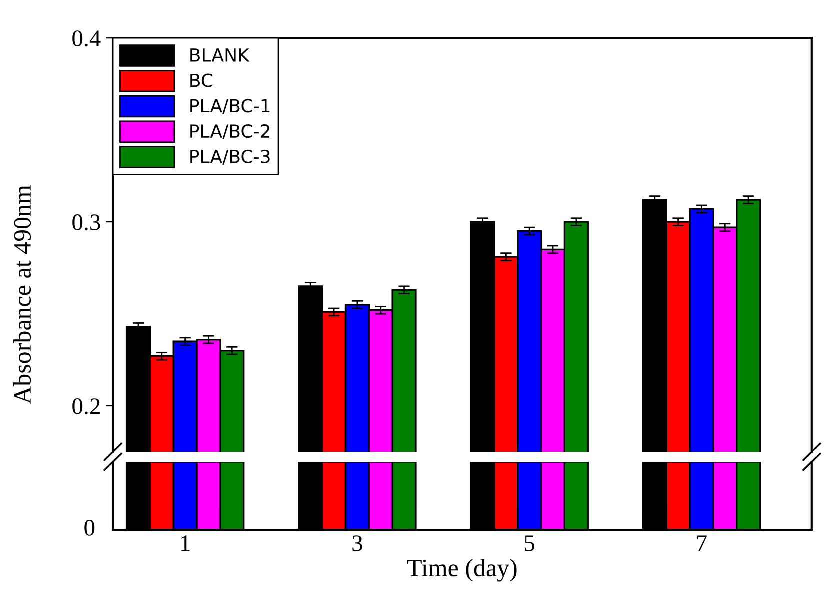 The image size is (831, 599). Describe the element at coordinates (89, 528) in the screenshot. I see `text: 0` at that location.